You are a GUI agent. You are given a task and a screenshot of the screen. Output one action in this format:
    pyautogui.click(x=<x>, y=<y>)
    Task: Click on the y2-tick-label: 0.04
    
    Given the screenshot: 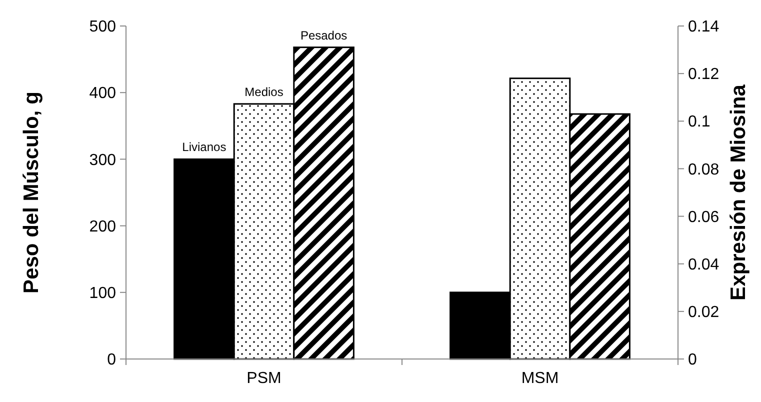 What is the action you would take?
    pyautogui.click(x=704, y=265)
    